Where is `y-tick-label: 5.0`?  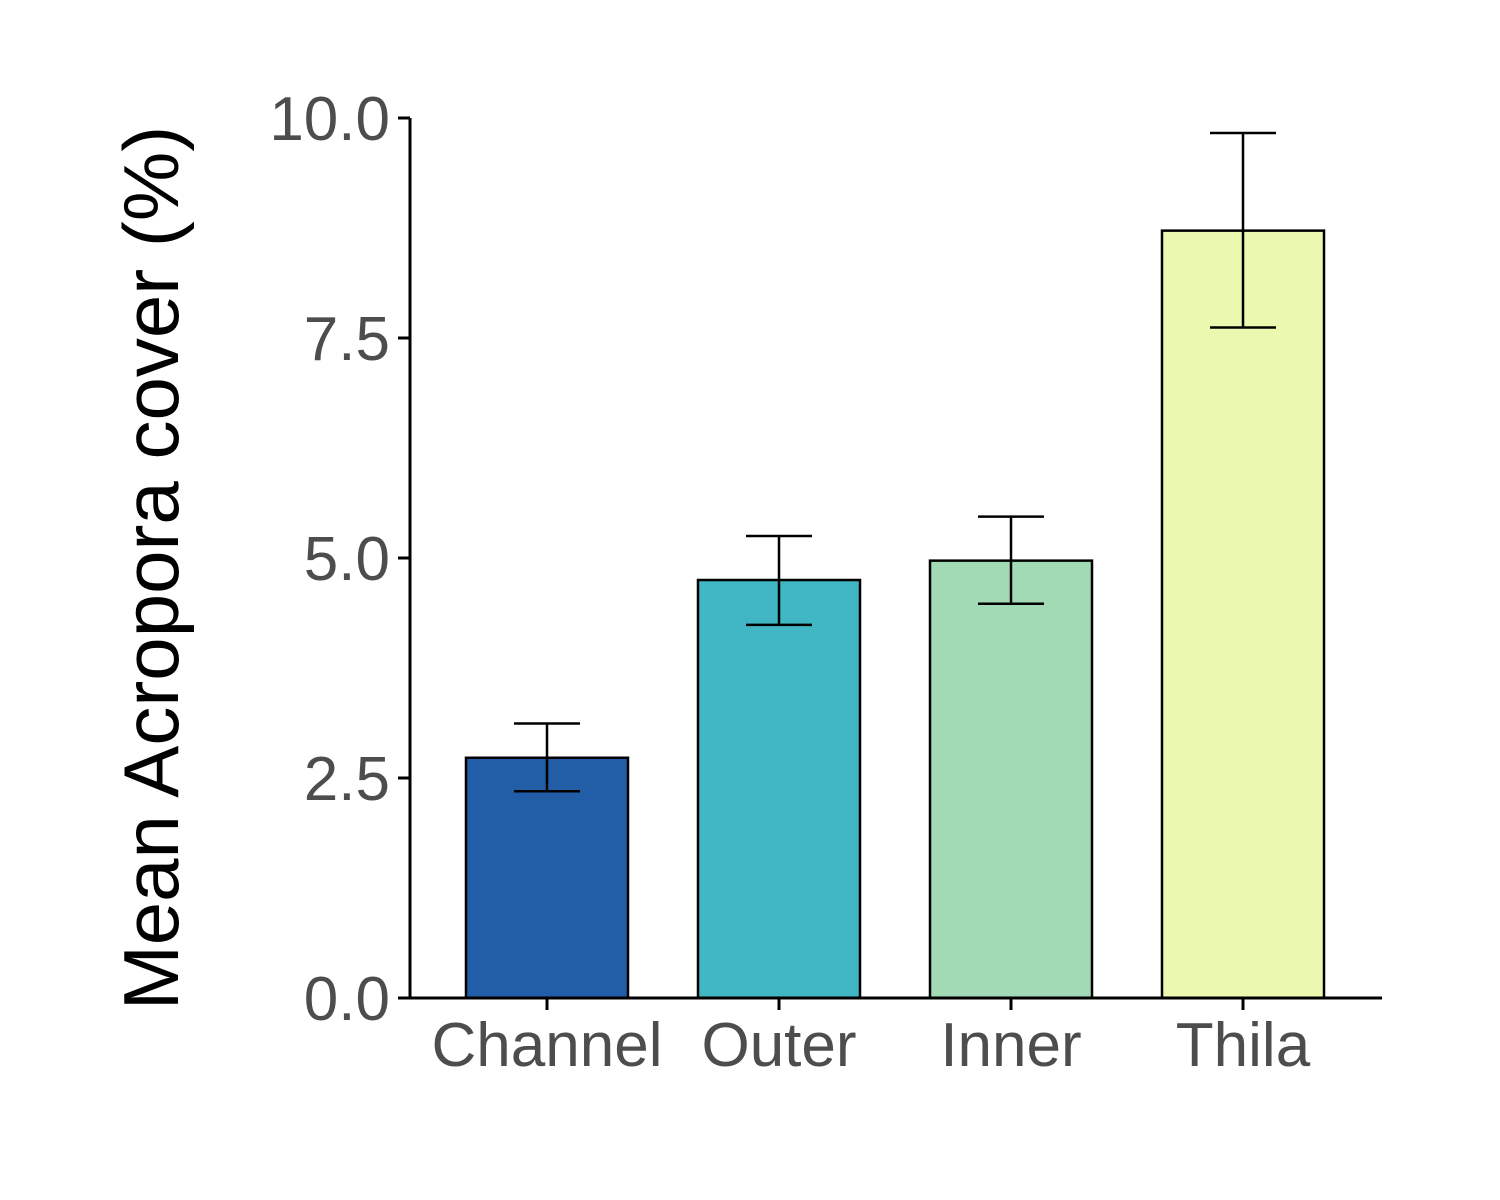
y-tick-label: 5.0 is located at coordinates (347, 559).